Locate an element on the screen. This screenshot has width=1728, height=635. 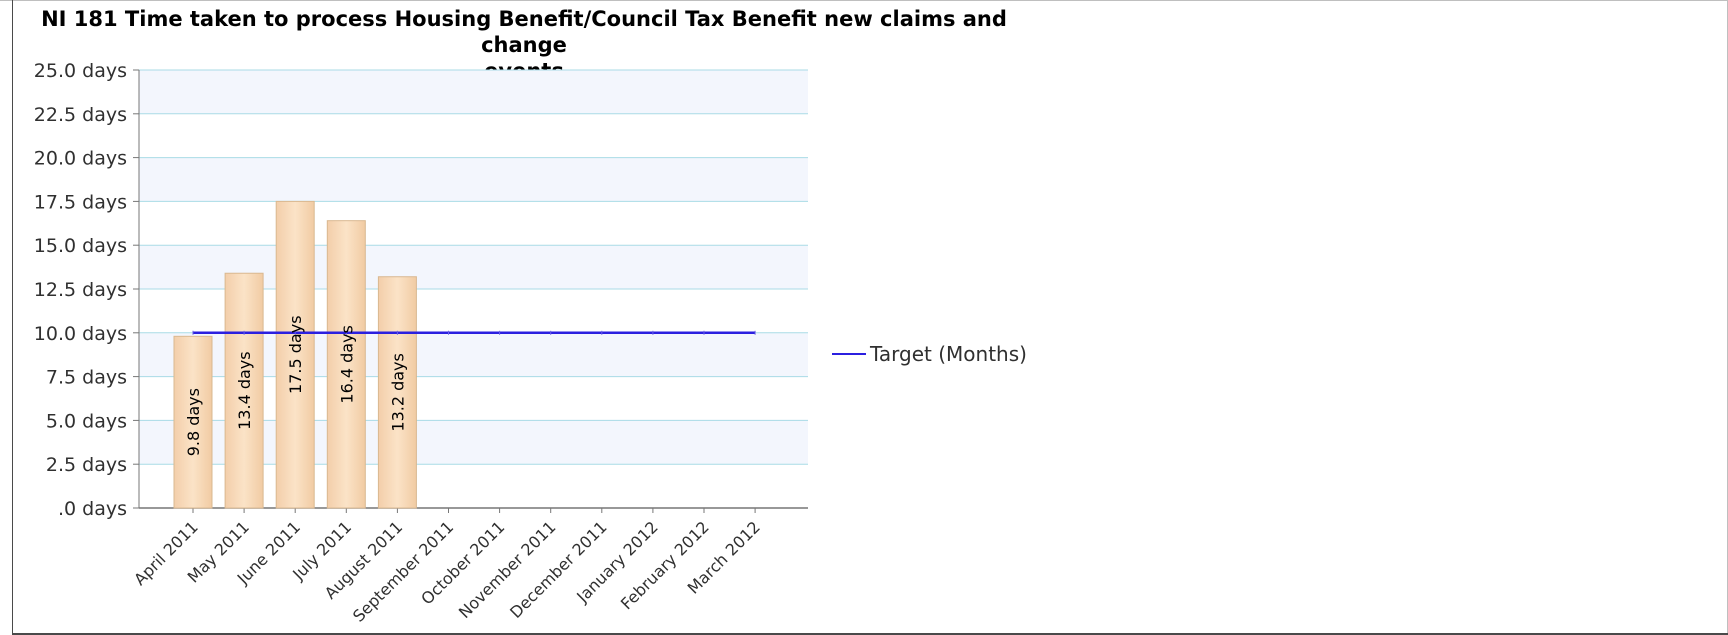
frame-left-border is located at coordinates (12, 317).